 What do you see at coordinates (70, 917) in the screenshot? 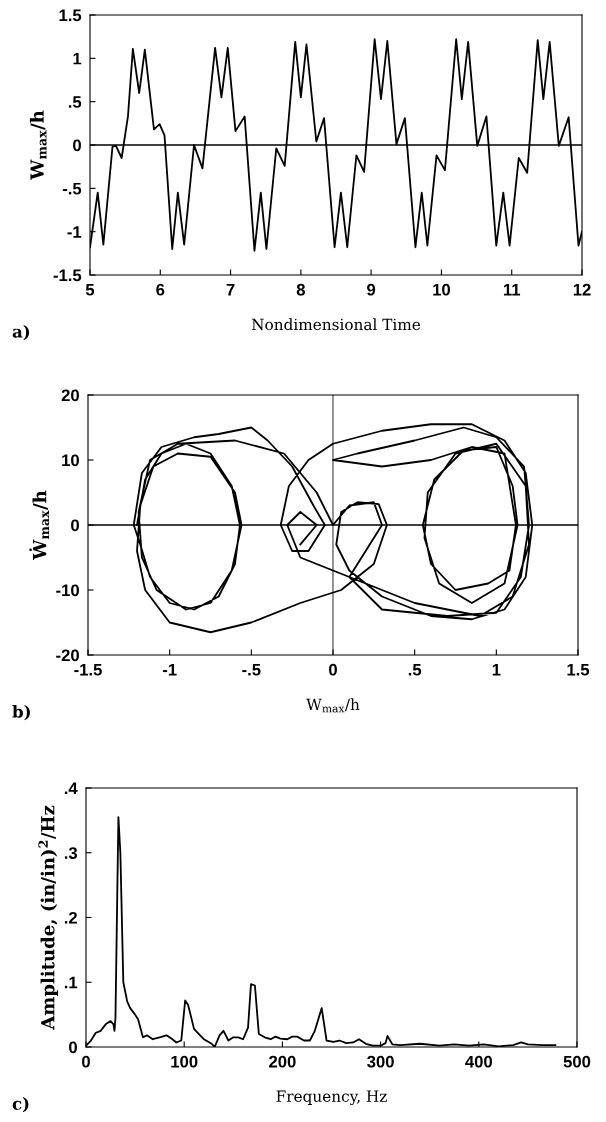
I see `y-tick-label: .2` at bounding box center [70, 917].